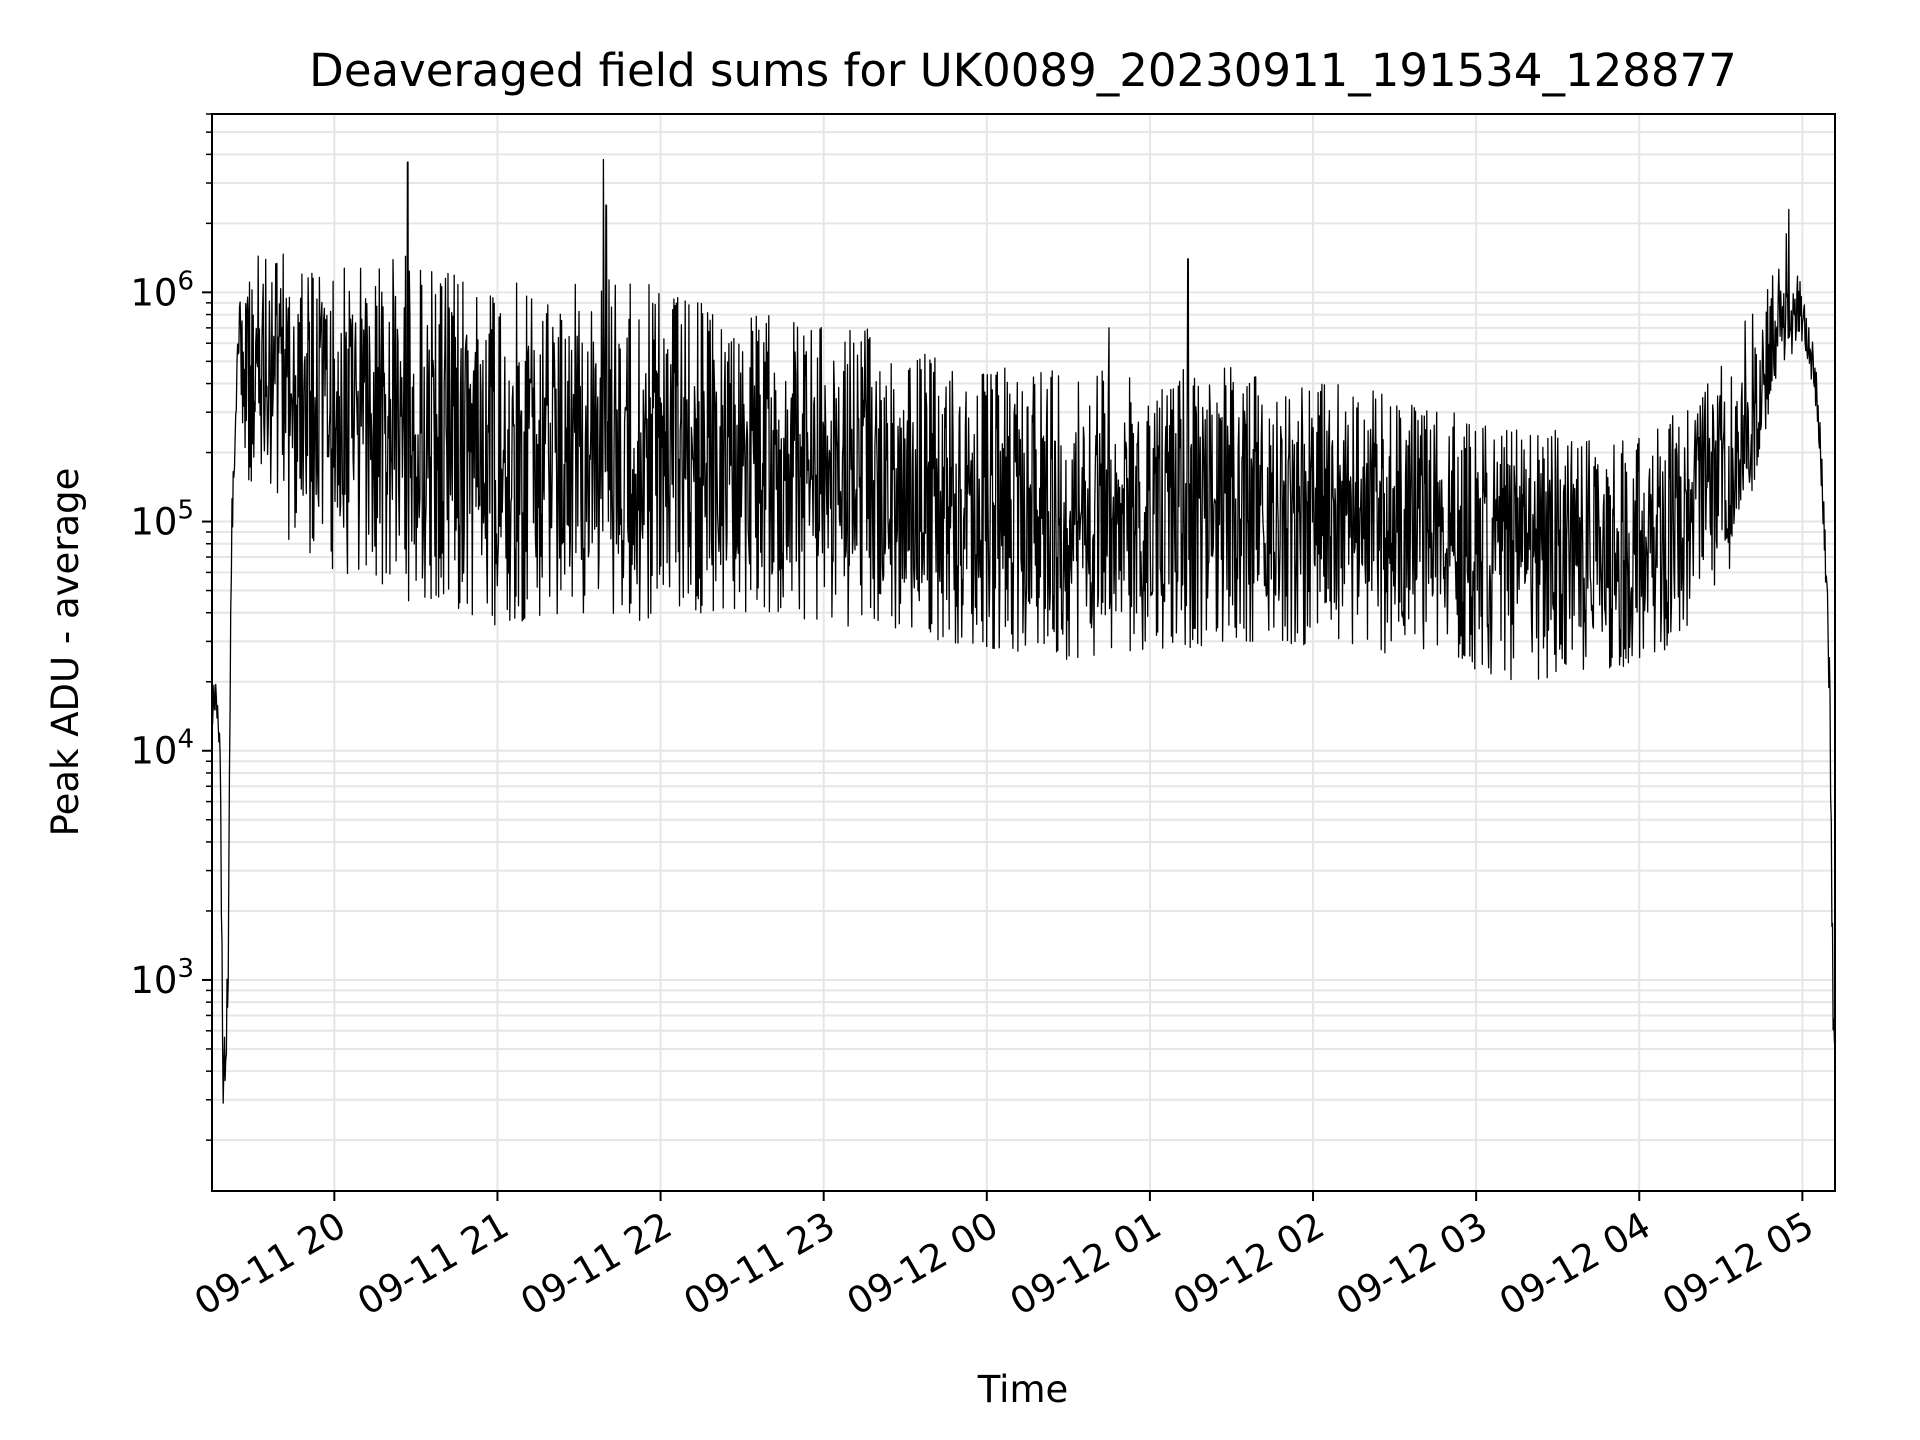 This screenshot has height=1440, width=1920. Describe the element at coordinates (162, 290) in the screenshot. I see `y-tick-label: 106` at that location.